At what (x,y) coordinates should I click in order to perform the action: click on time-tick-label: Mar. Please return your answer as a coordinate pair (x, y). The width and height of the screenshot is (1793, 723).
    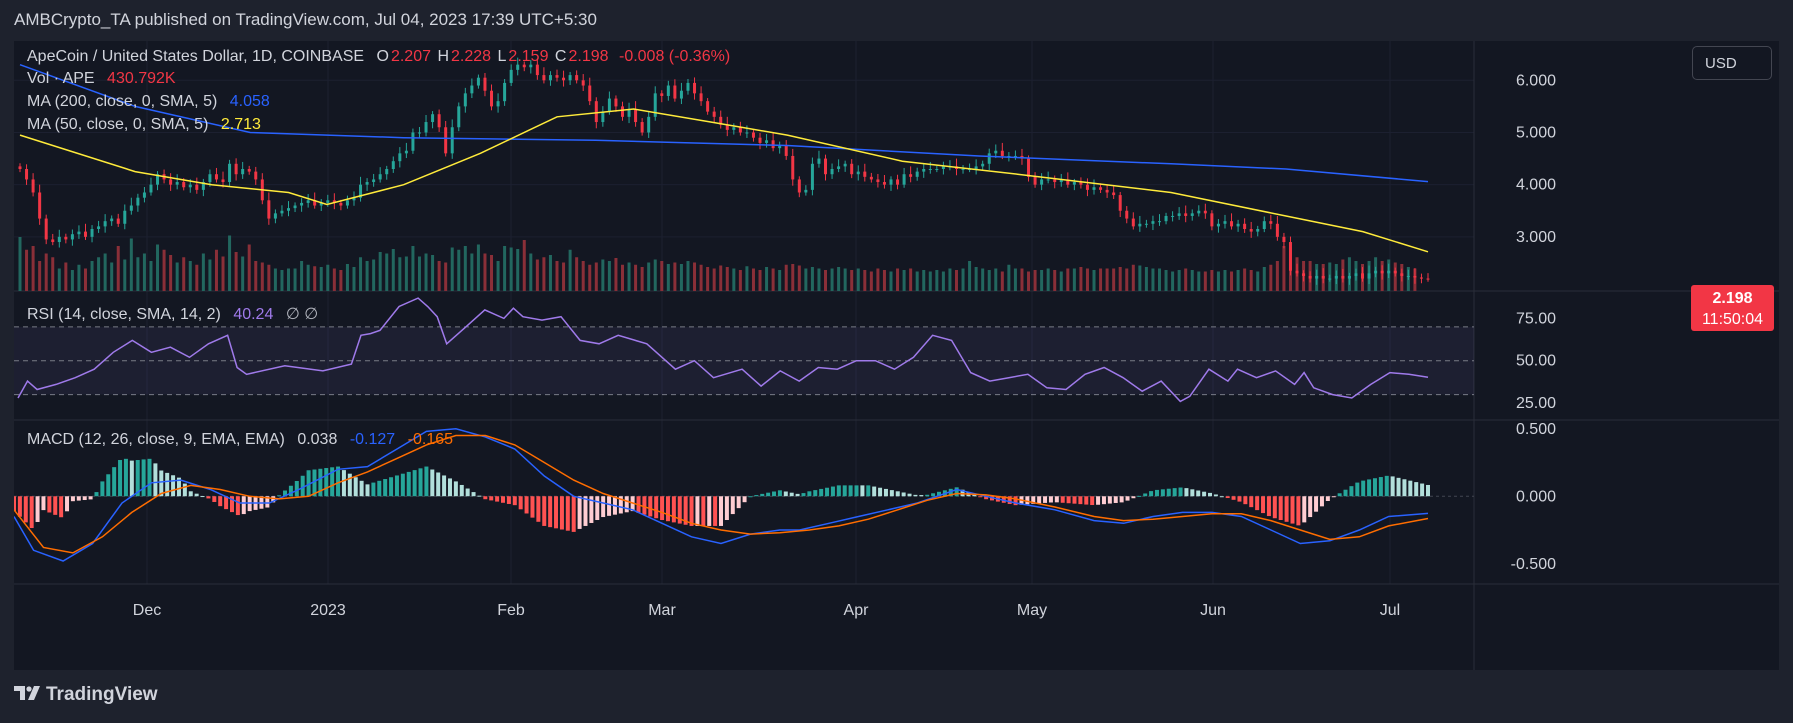
    Looking at the image, I should click on (662, 610).